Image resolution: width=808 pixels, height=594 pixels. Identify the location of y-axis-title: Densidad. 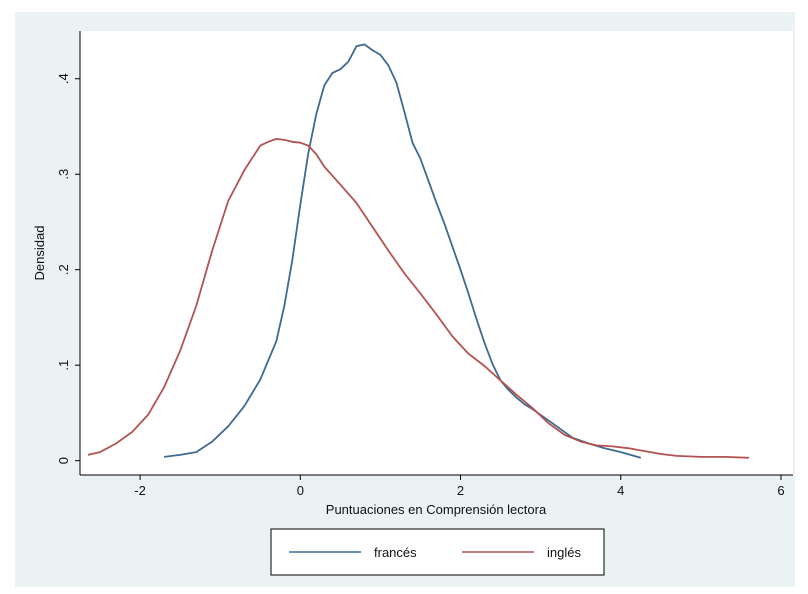
(39, 253).